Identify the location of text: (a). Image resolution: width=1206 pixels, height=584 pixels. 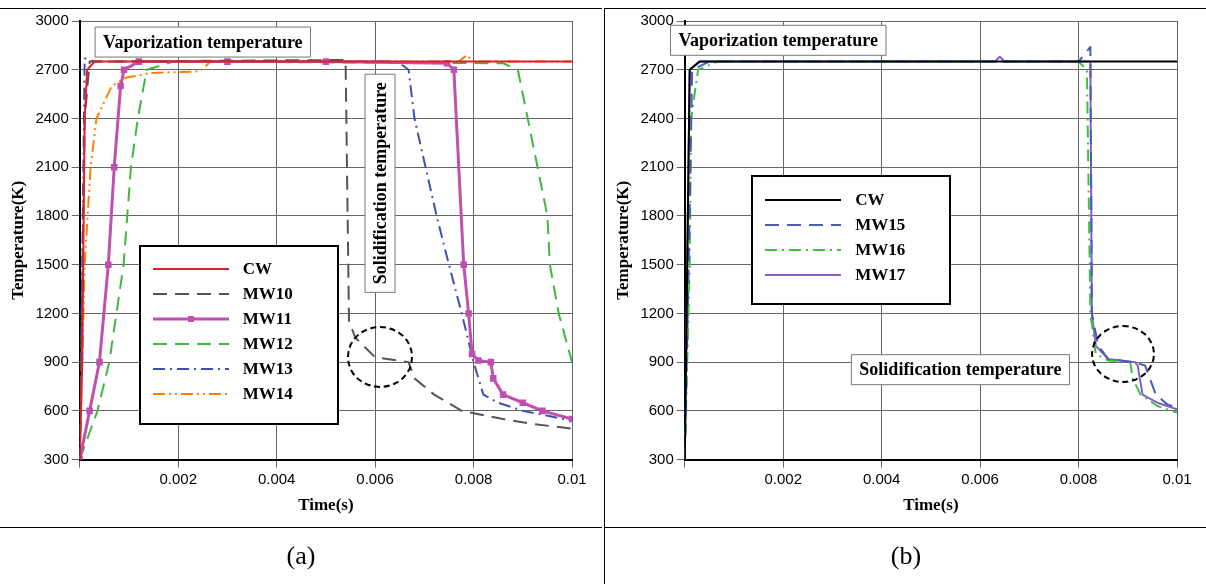
(301, 555).